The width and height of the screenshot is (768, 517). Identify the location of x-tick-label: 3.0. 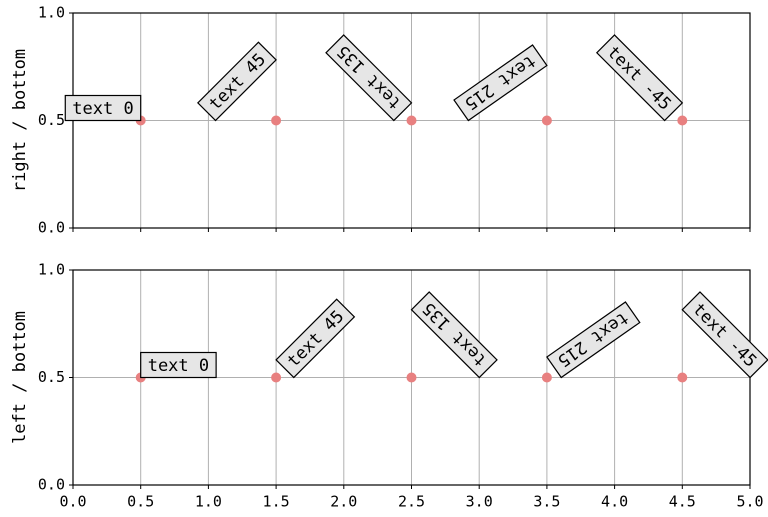
(479, 502).